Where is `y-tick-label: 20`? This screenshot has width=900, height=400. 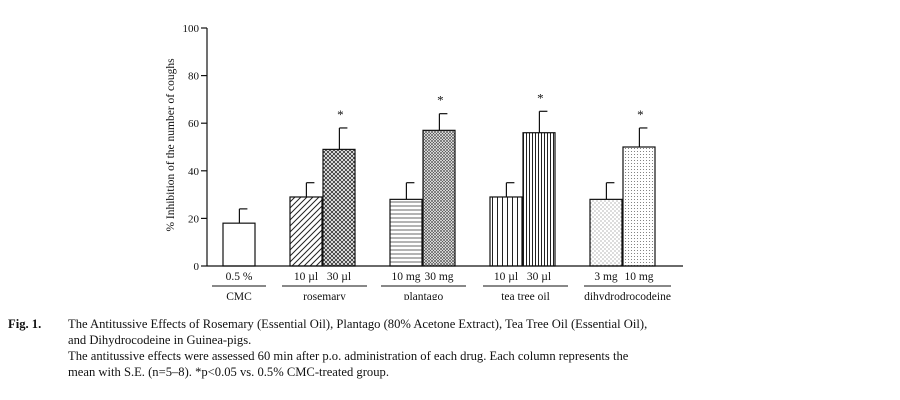
y-tick-label: 20 is located at coordinates (194, 219).